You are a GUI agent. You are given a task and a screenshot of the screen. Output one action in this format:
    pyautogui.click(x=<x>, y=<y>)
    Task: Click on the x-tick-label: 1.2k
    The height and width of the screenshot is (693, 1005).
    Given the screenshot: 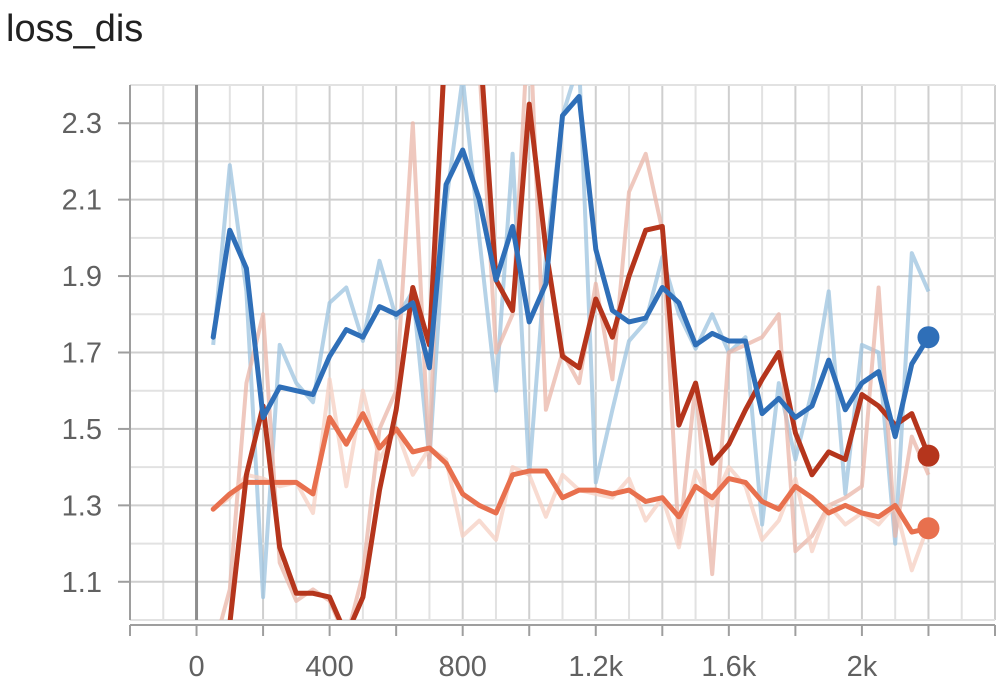 What is the action you would take?
    pyautogui.click(x=595, y=667)
    